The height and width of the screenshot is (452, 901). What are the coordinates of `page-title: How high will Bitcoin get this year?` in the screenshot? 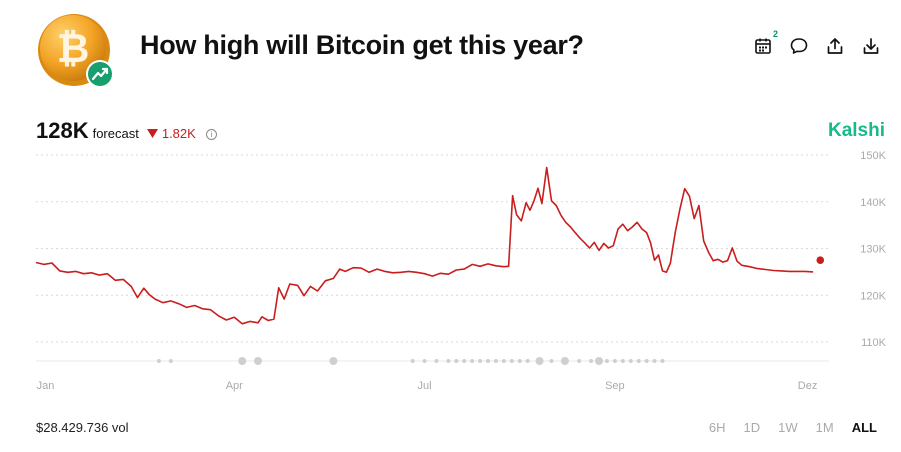 It's located at (362, 45).